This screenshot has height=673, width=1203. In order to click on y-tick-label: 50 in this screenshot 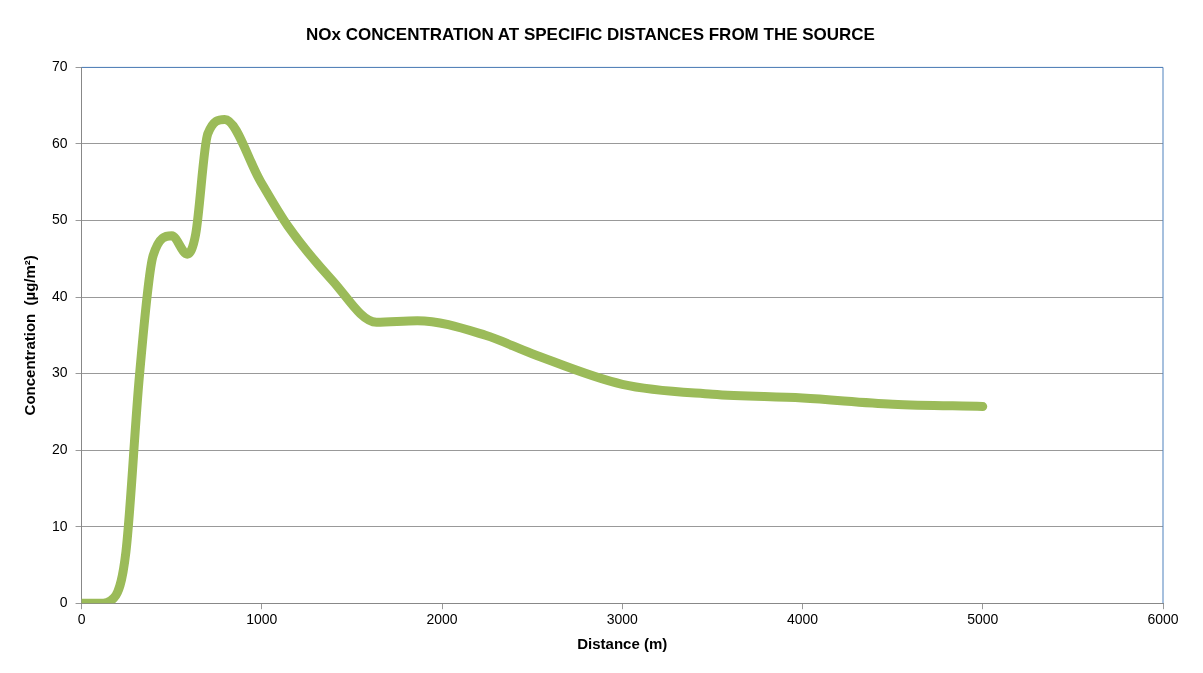, I will do `click(59, 219)`.